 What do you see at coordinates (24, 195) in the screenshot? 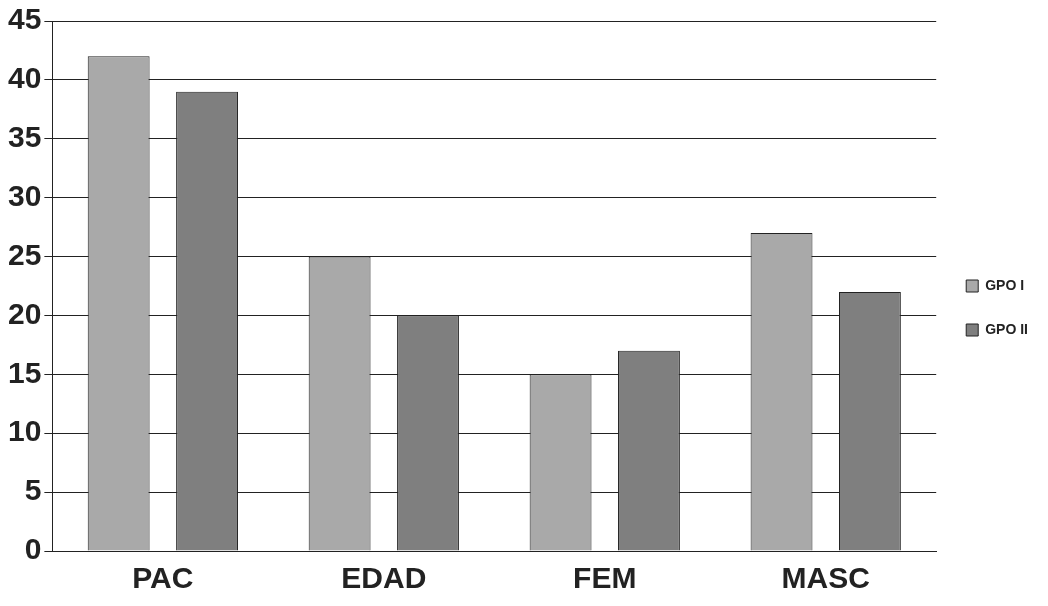
I see `y-tick-label: 30` at bounding box center [24, 195].